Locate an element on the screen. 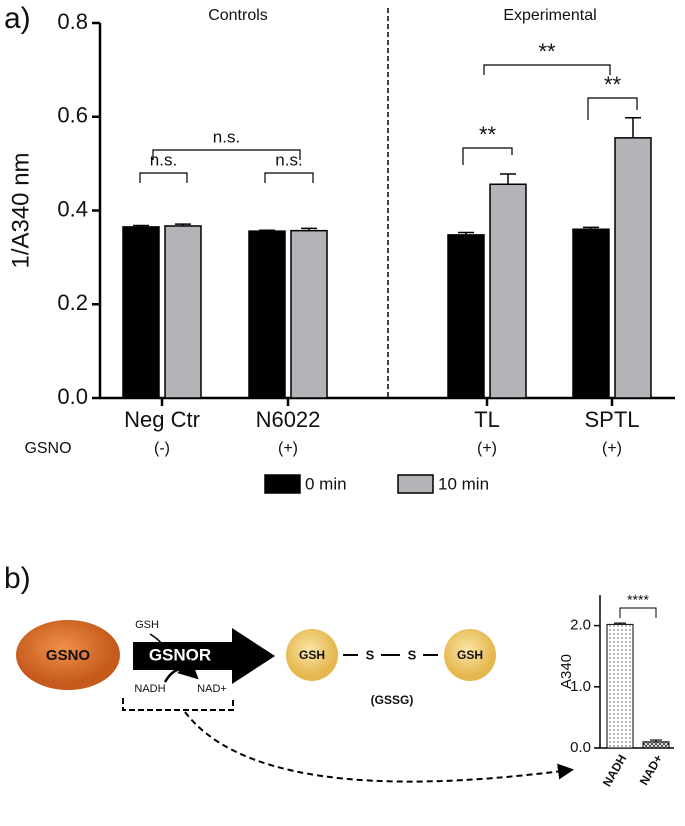  y-tick-label: 0.8 is located at coordinates (72, 21).